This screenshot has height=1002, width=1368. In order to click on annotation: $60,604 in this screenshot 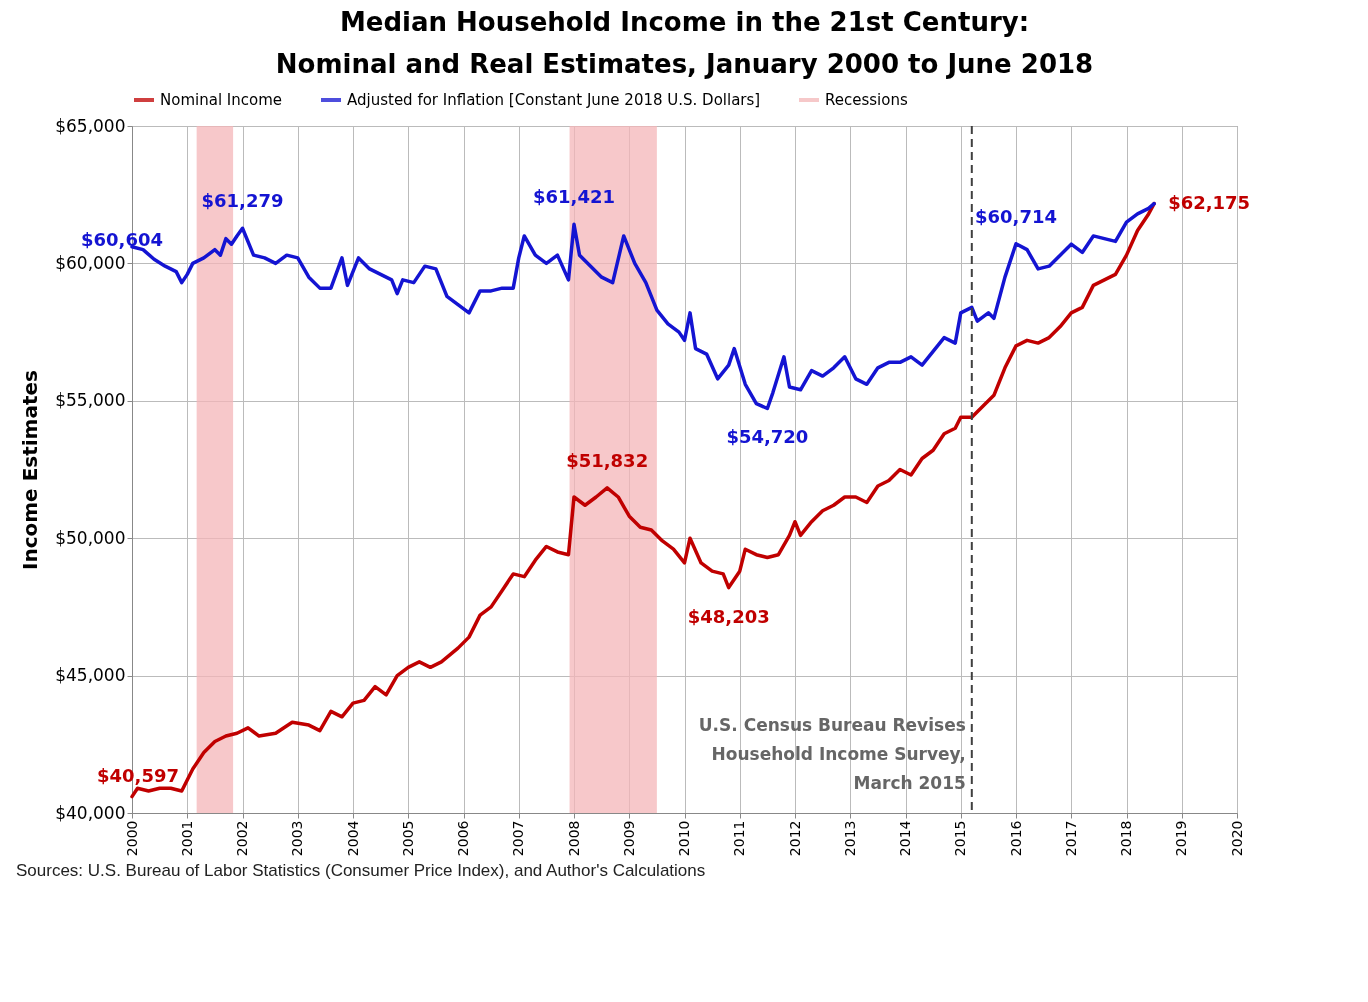, I will do `click(122, 239)`.